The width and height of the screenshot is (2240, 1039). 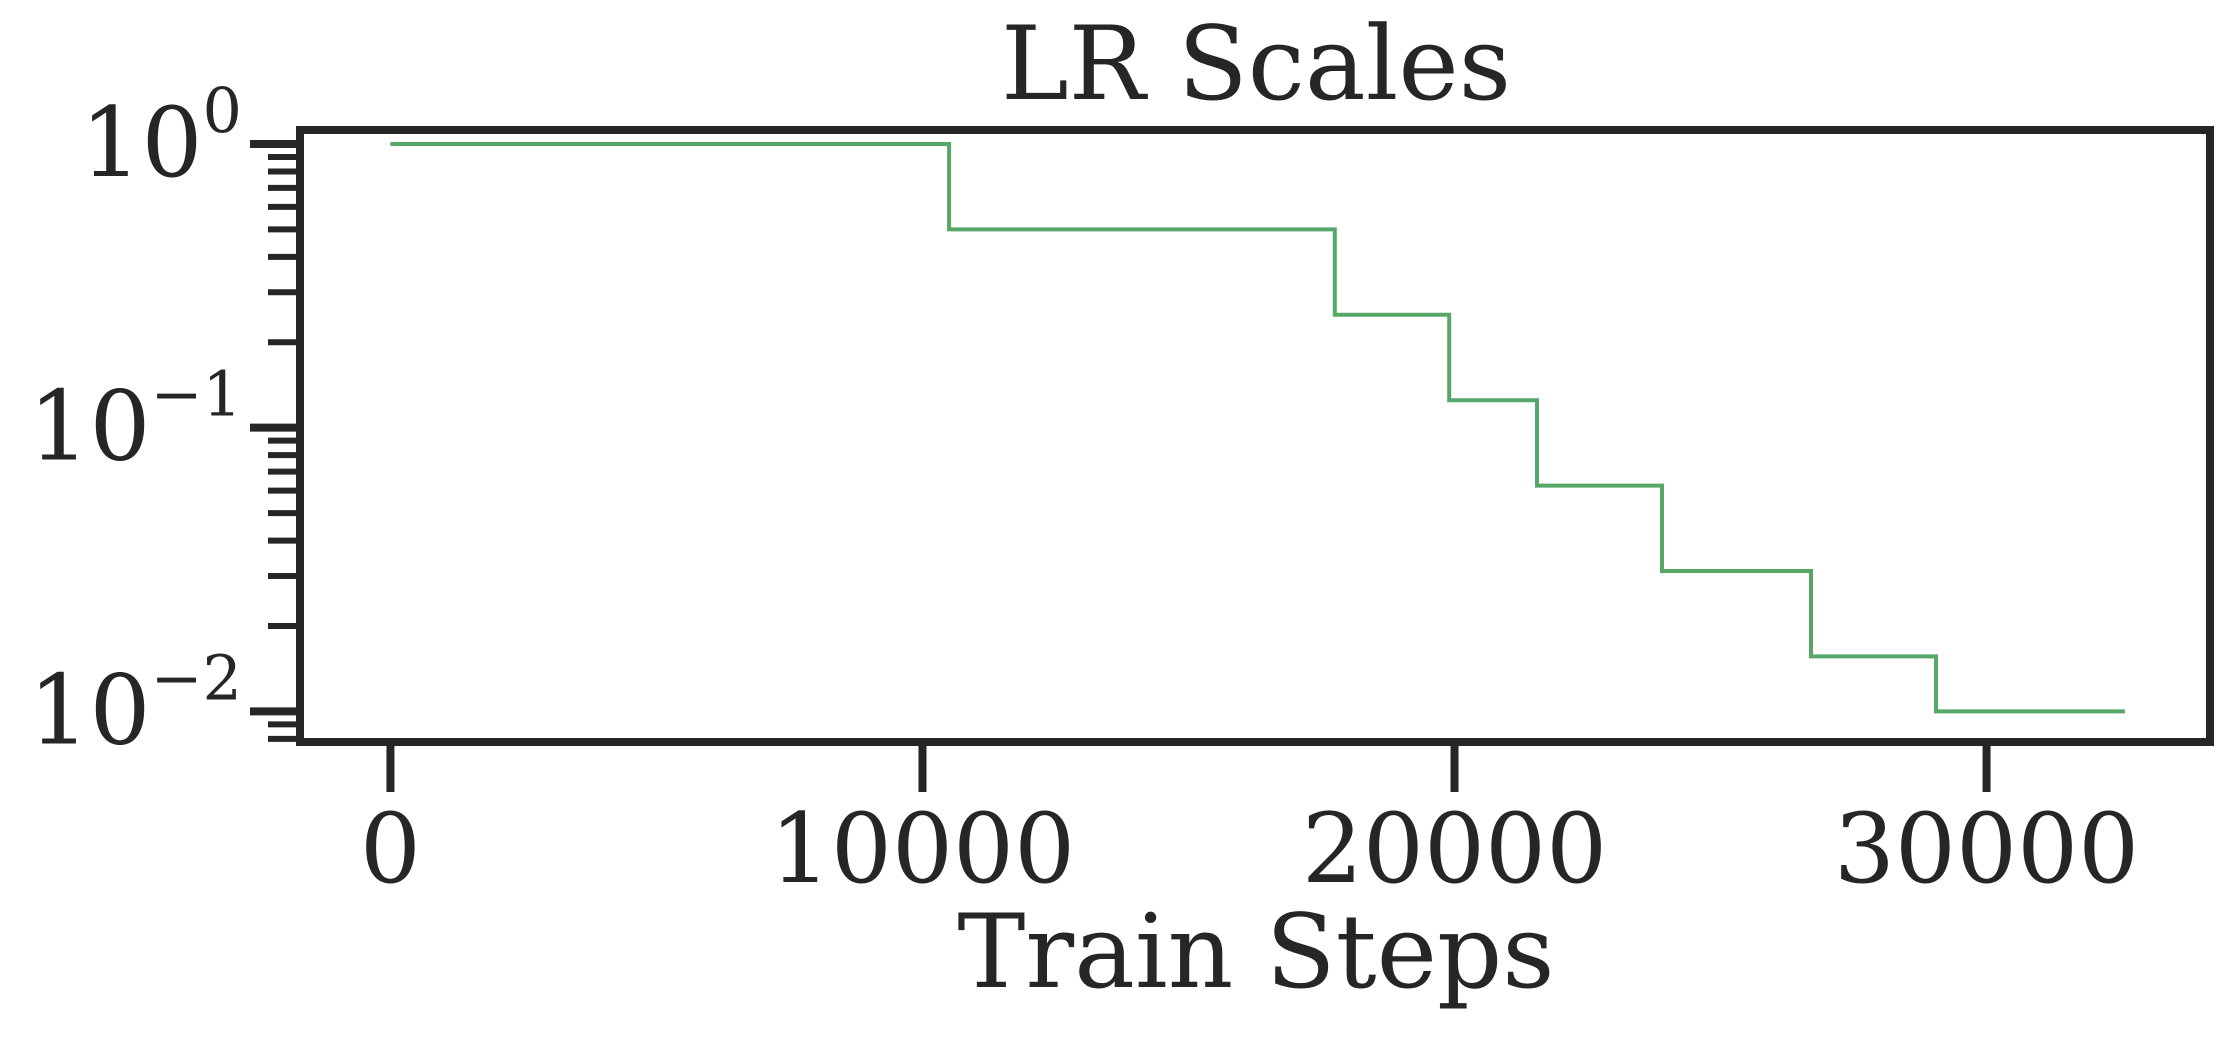 I want to click on x-tick-label: 20000, so click(x=1454, y=849).